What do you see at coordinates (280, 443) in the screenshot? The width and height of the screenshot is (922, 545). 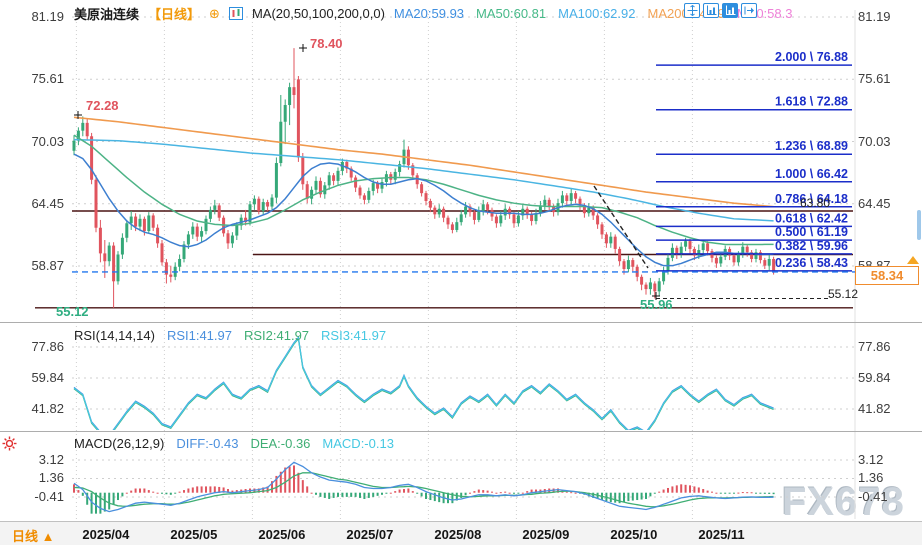 I see `macd-value-label: DEA:-0.36` at bounding box center [280, 443].